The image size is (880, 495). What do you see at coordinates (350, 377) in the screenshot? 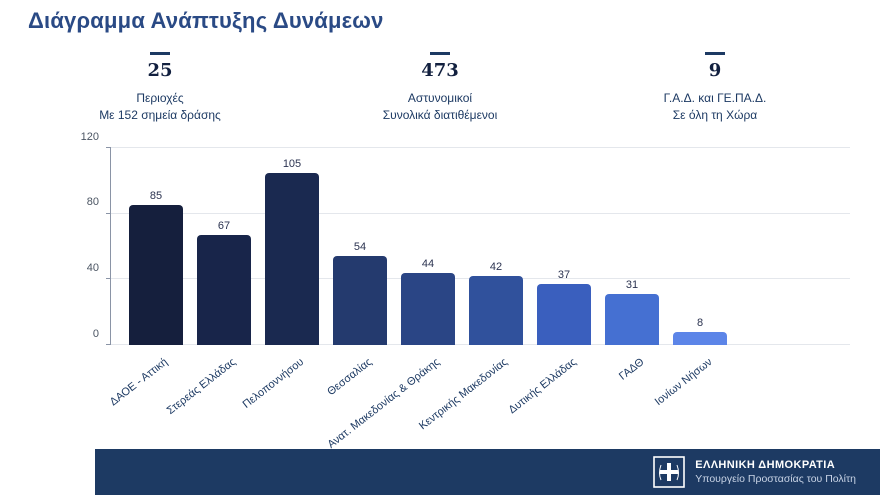
I see `x-axis-category-label: Θεσσαλίας` at bounding box center [350, 377].